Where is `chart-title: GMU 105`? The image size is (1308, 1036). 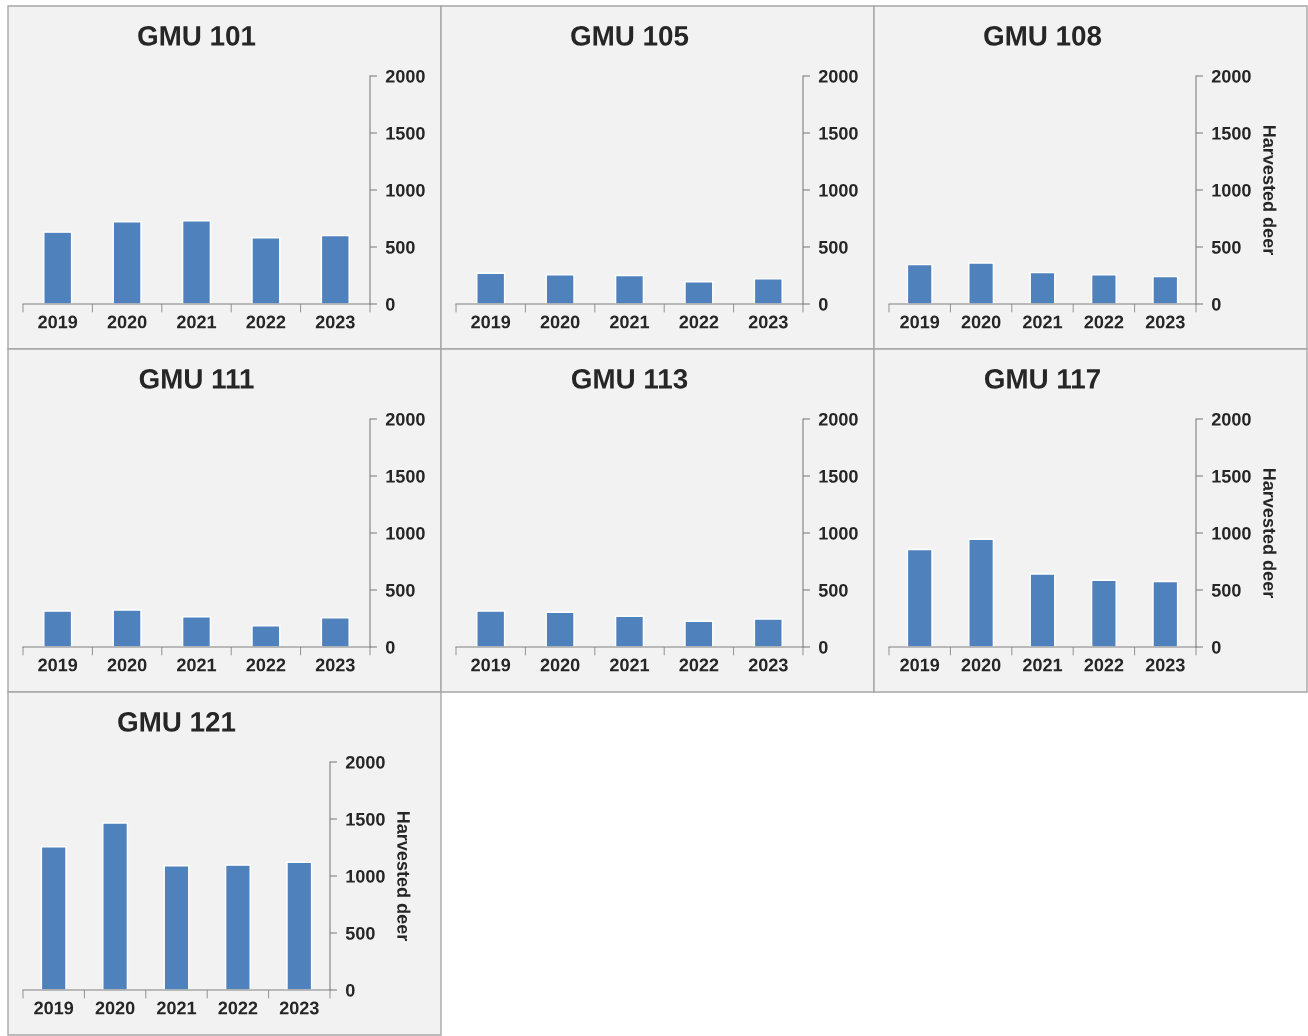 chart-title: GMU 105 is located at coordinates (630, 36).